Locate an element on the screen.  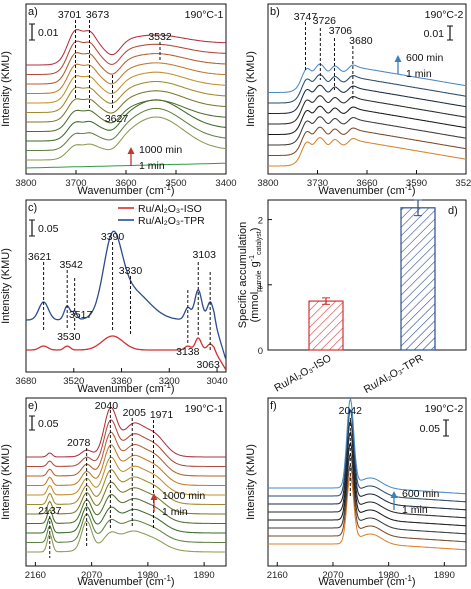
peak-label: 2042 is located at coordinates (351, 411).